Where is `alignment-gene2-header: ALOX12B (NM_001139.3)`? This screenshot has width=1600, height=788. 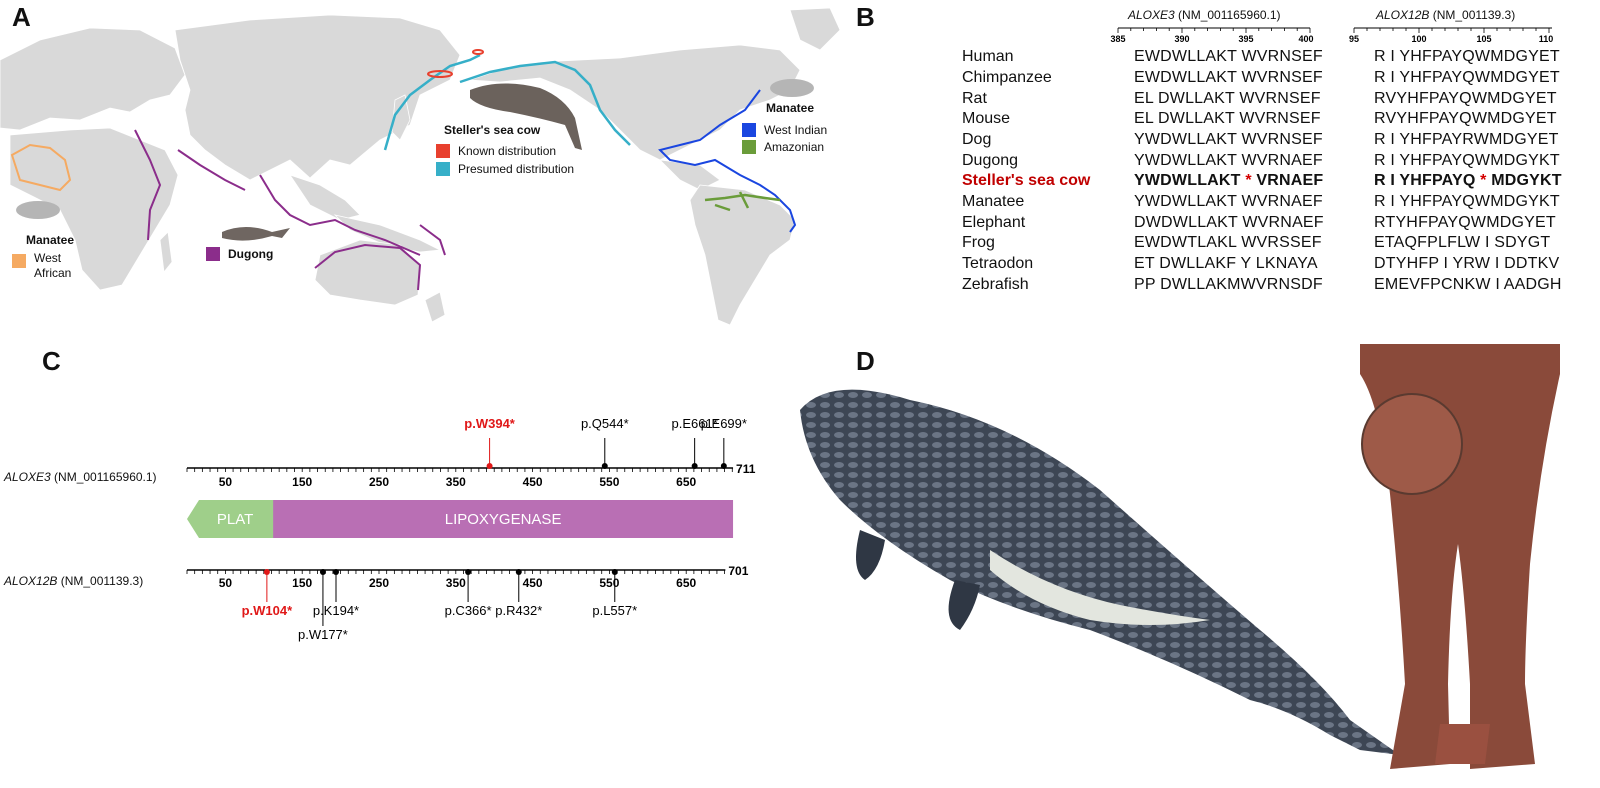 alignment-gene2-header: ALOX12B (NM_001139.3) is located at coordinates (1445, 15).